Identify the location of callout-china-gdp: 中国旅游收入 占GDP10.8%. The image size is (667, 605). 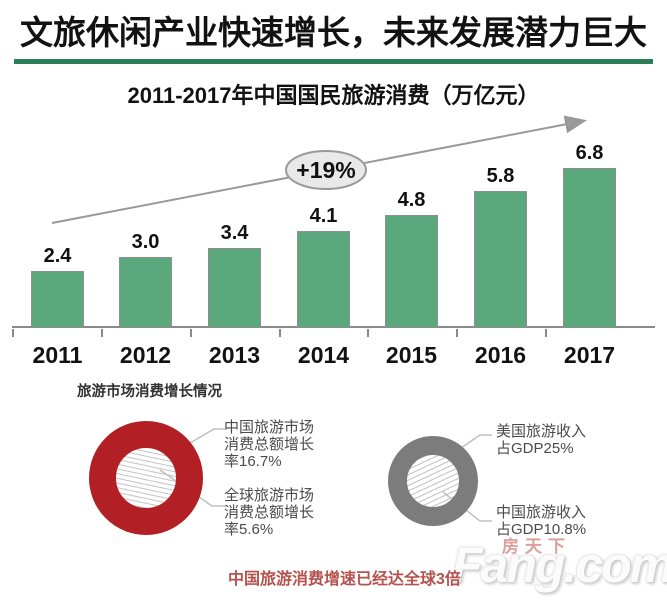
(541, 521).